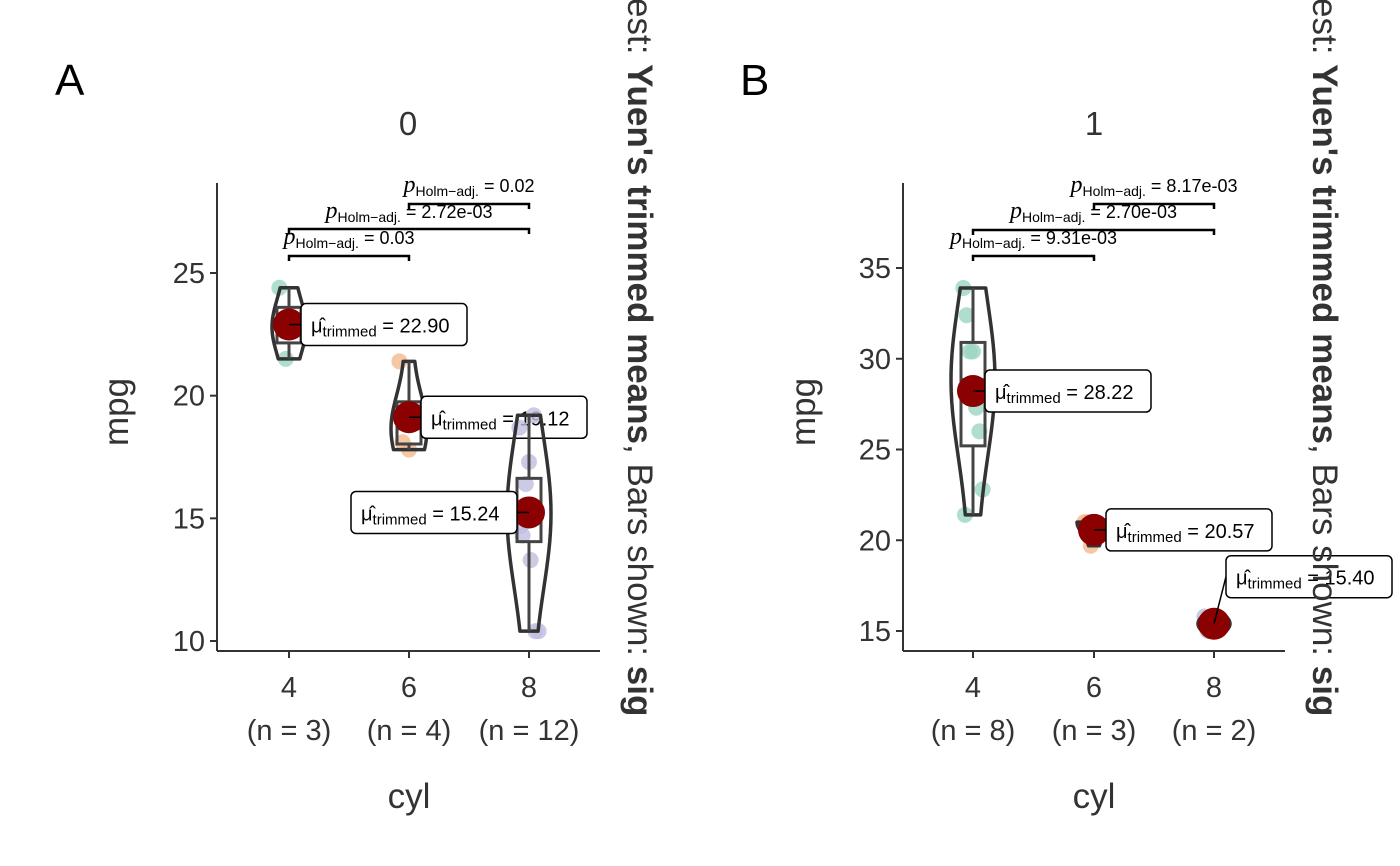 Image resolution: width=1400 pixels, height=866 pixels. Describe the element at coordinates (1218, 532) in the screenshot. I see `mean-value: = 20.57` at that location.